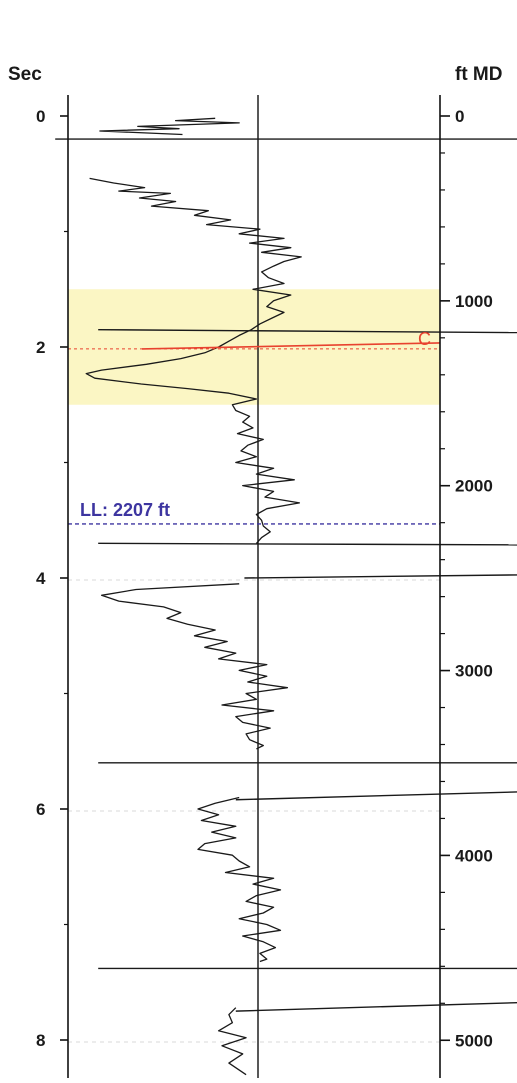  What do you see at coordinates (474, 301) in the screenshot?
I see `right-tick-label-1000: 1000` at bounding box center [474, 301].